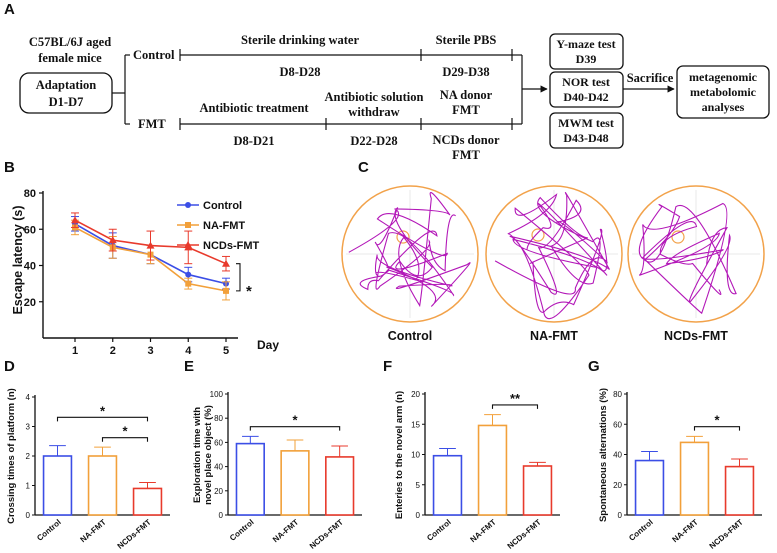  What do you see at coordinates (340, 486) in the screenshot?
I see `e-bar-ncds` at bounding box center [340, 486].